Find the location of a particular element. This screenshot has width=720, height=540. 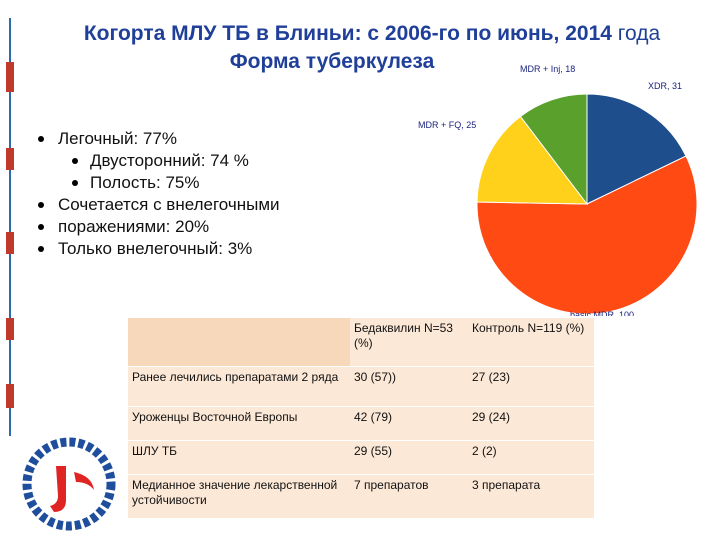

bullet-text: Полость: 75% is located at coordinates (145, 182).